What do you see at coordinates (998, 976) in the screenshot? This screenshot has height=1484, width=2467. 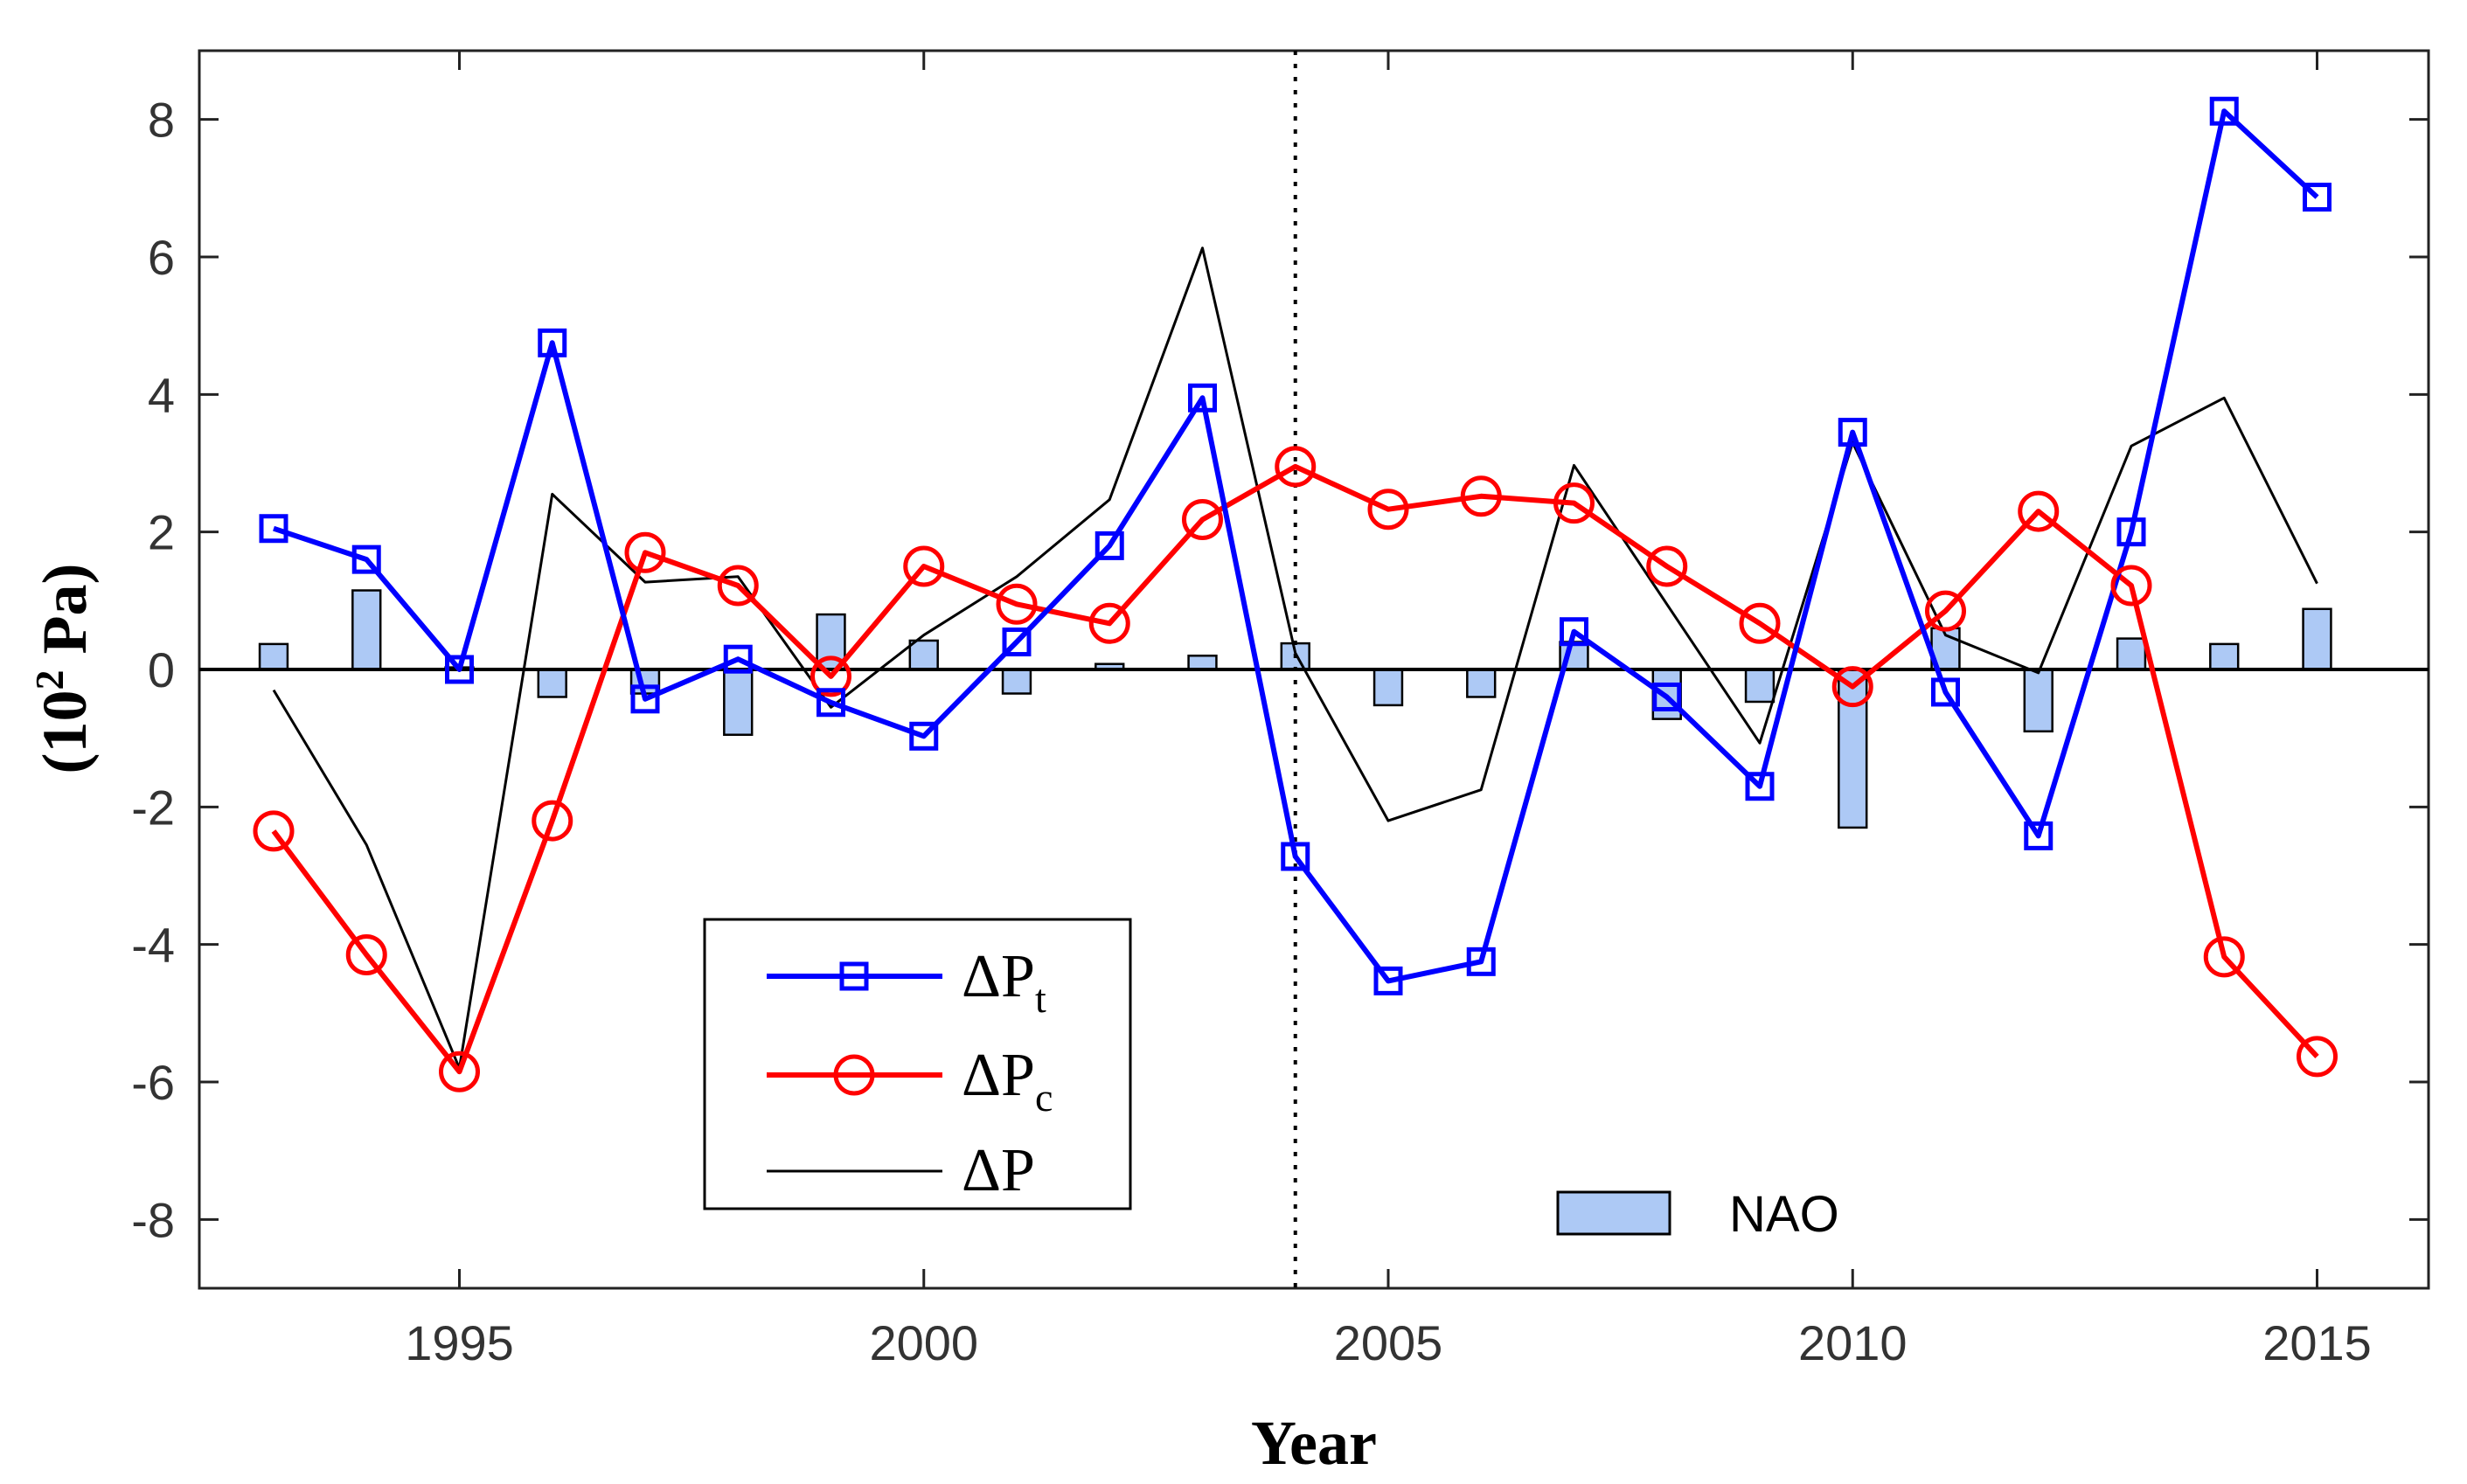 I see `legend-label-dpt-symbol: ΔP` at bounding box center [998, 976].